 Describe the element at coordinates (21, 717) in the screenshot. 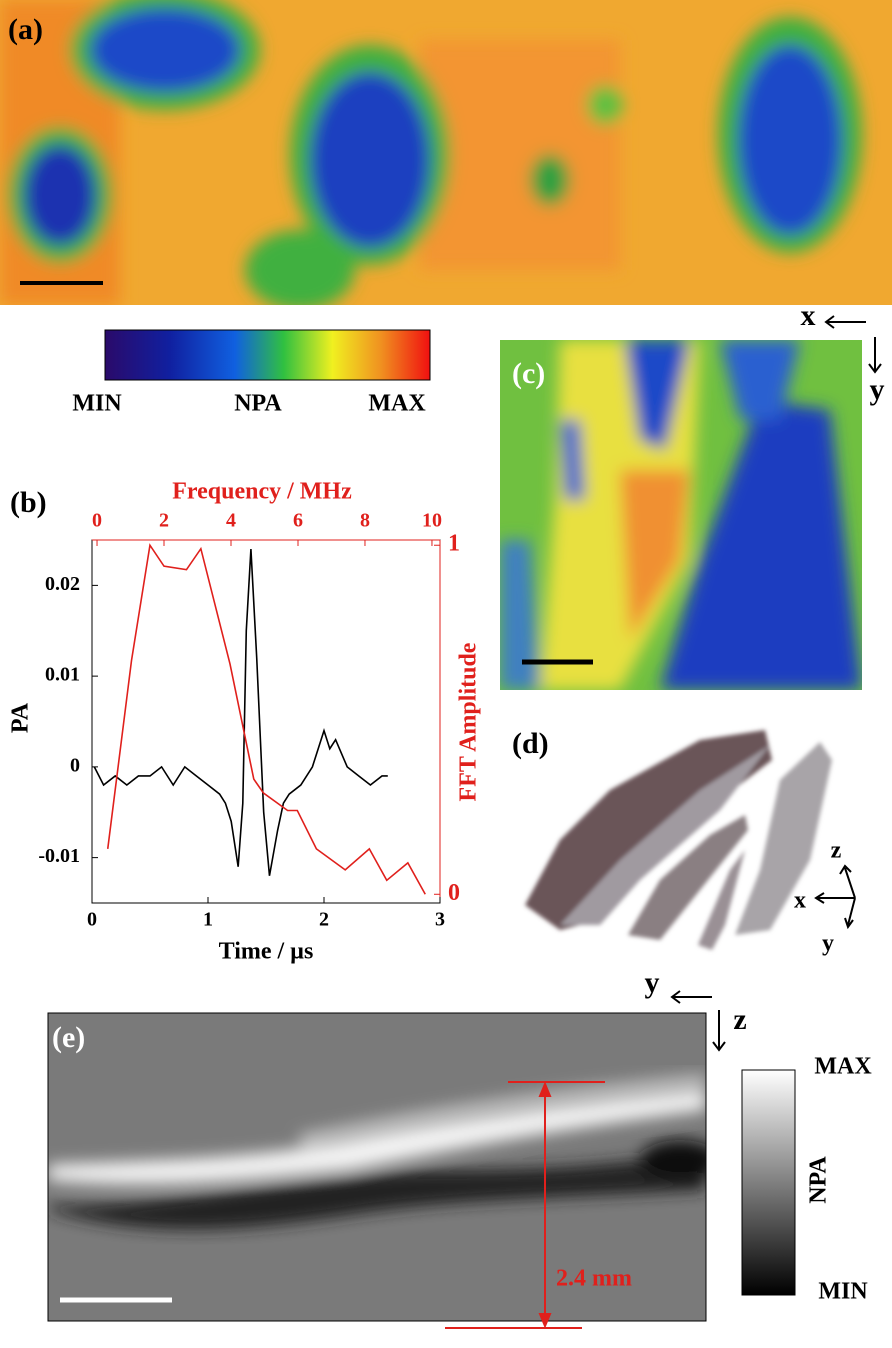

I see `y-axis-title: PA` at that location.